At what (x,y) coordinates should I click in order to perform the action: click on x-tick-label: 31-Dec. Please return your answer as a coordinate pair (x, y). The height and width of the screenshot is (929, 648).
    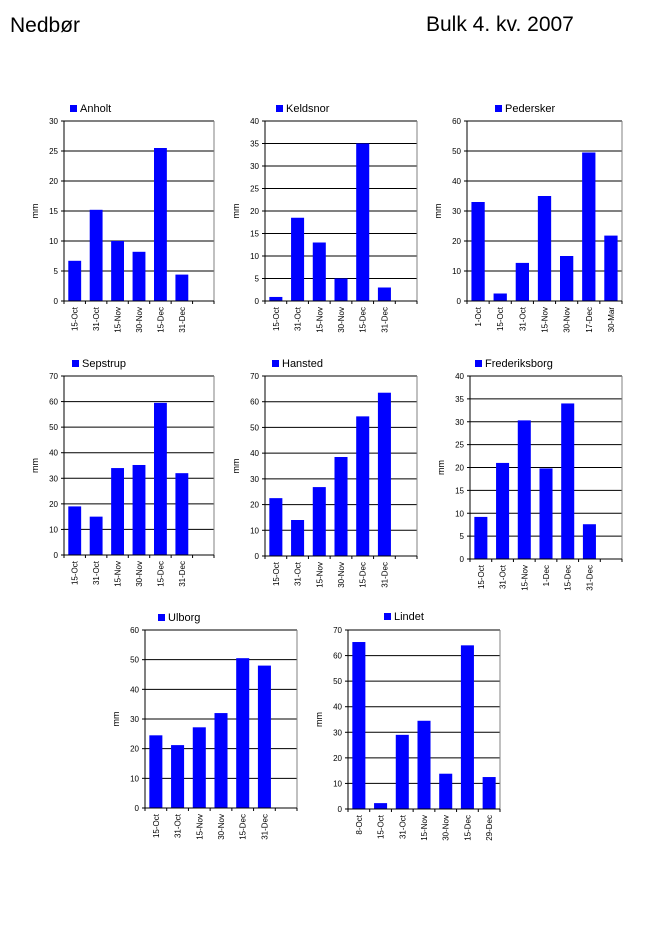
    Looking at the image, I should click on (182, 574).